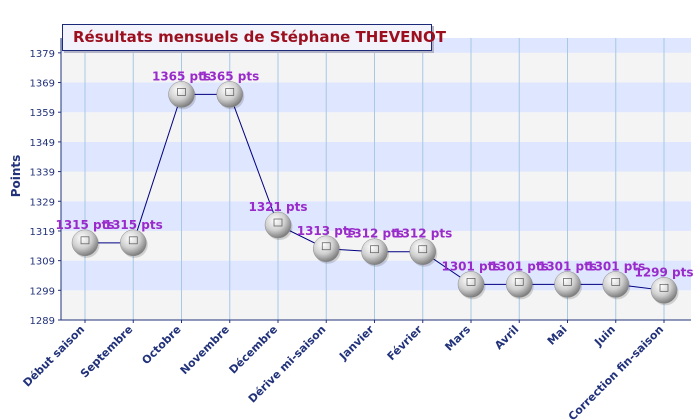 Image resolution: width=700 pixels, height=420 pixels. Describe the element at coordinates (54, 356) in the screenshot. I see `x-tick-label: Début saison` at that location.